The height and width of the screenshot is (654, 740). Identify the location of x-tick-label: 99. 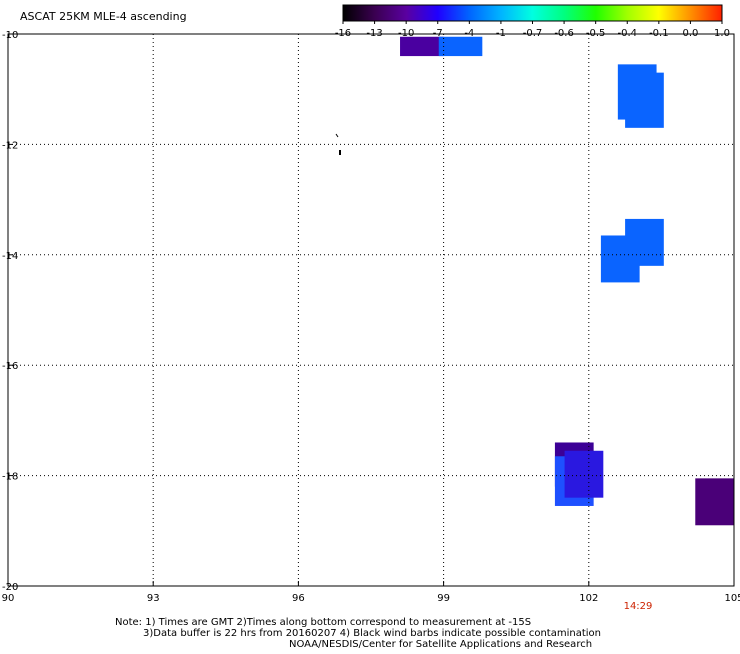
(443, 598).